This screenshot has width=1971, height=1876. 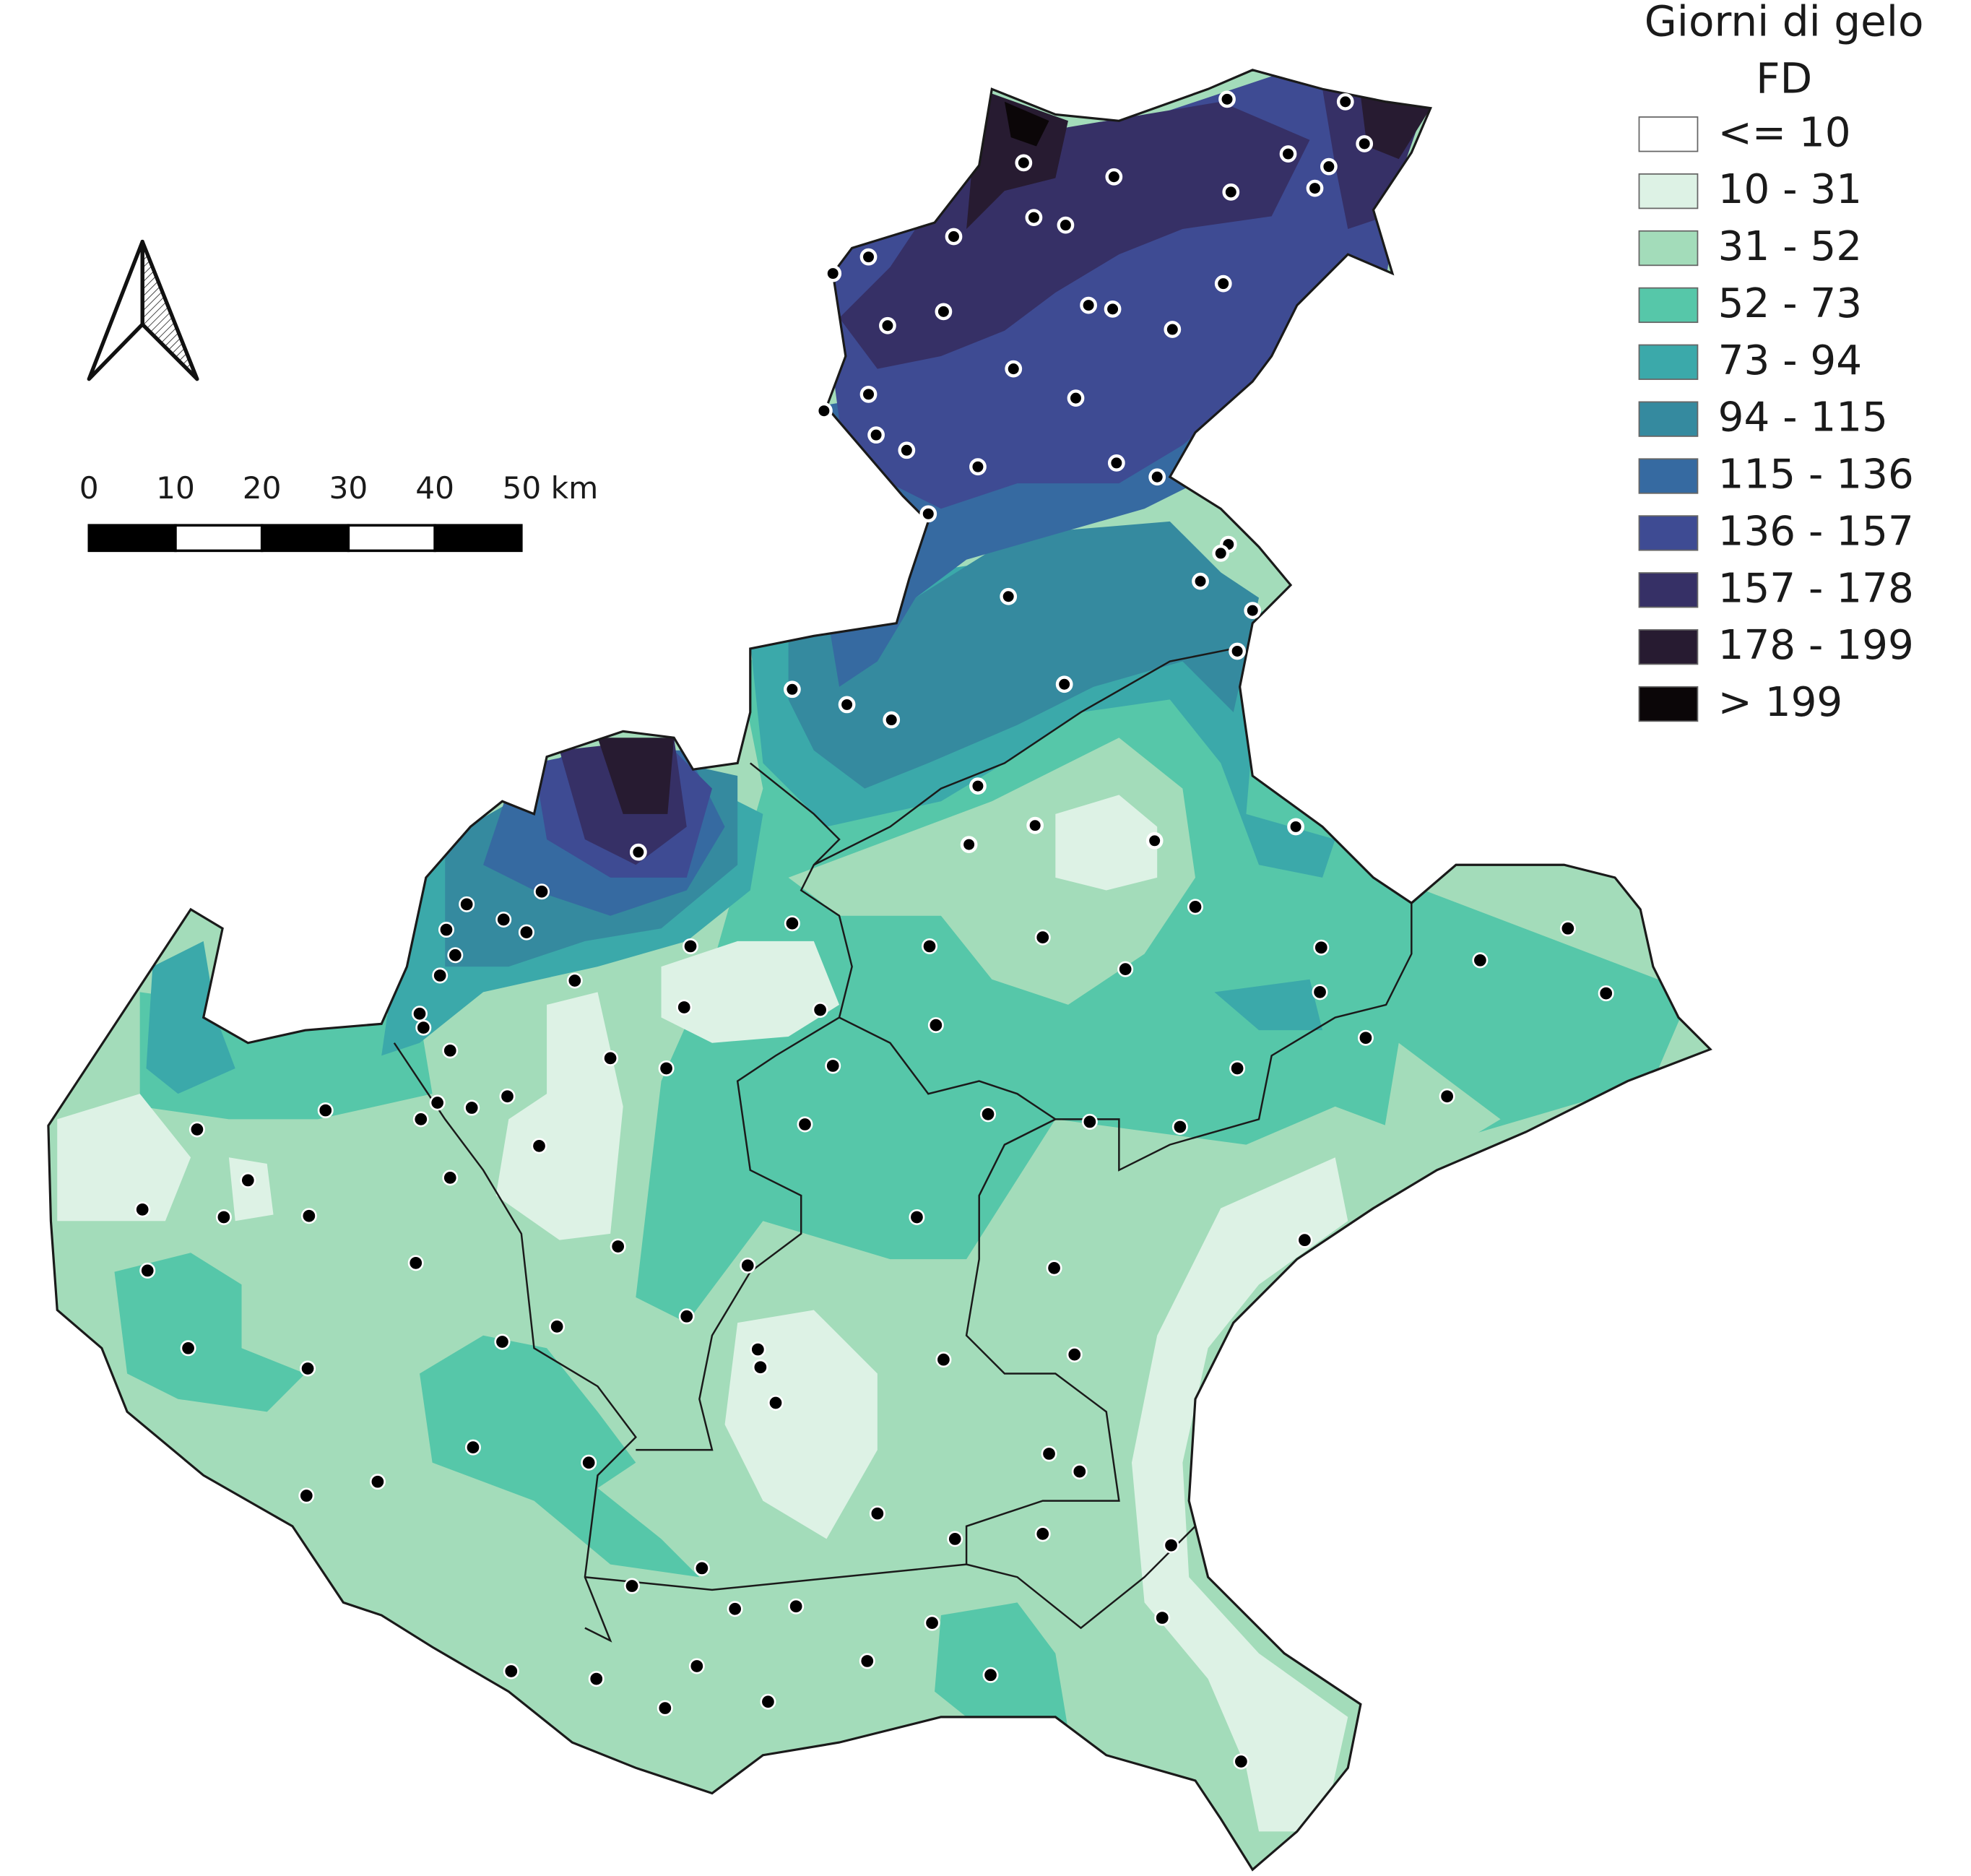 I want to click on legend-label: 31 - 52, so click(x=1791, y=247).